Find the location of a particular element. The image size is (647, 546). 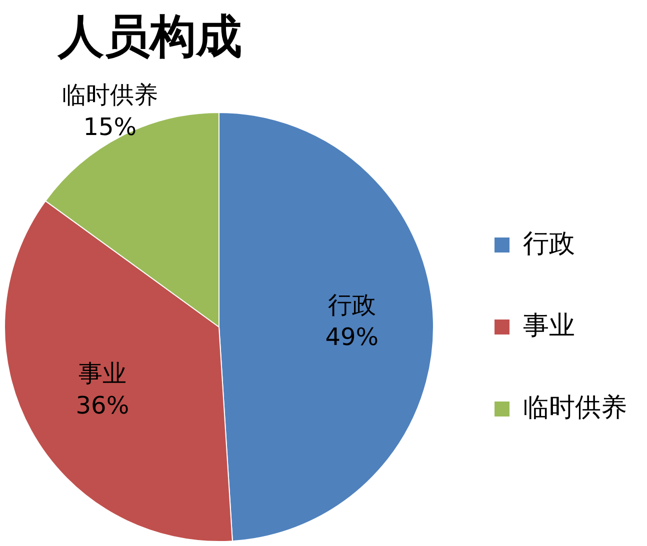

slice-label: 事业 is located at coordinates (102, 373).